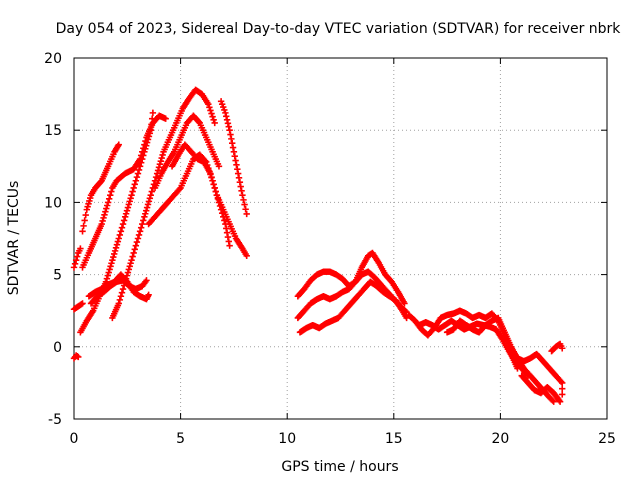 The width and height of the screenshot is (640, 480). Describe the element at coordinates (57, 348) in the screenshot. I see `y-tick-label: 0` at that location.